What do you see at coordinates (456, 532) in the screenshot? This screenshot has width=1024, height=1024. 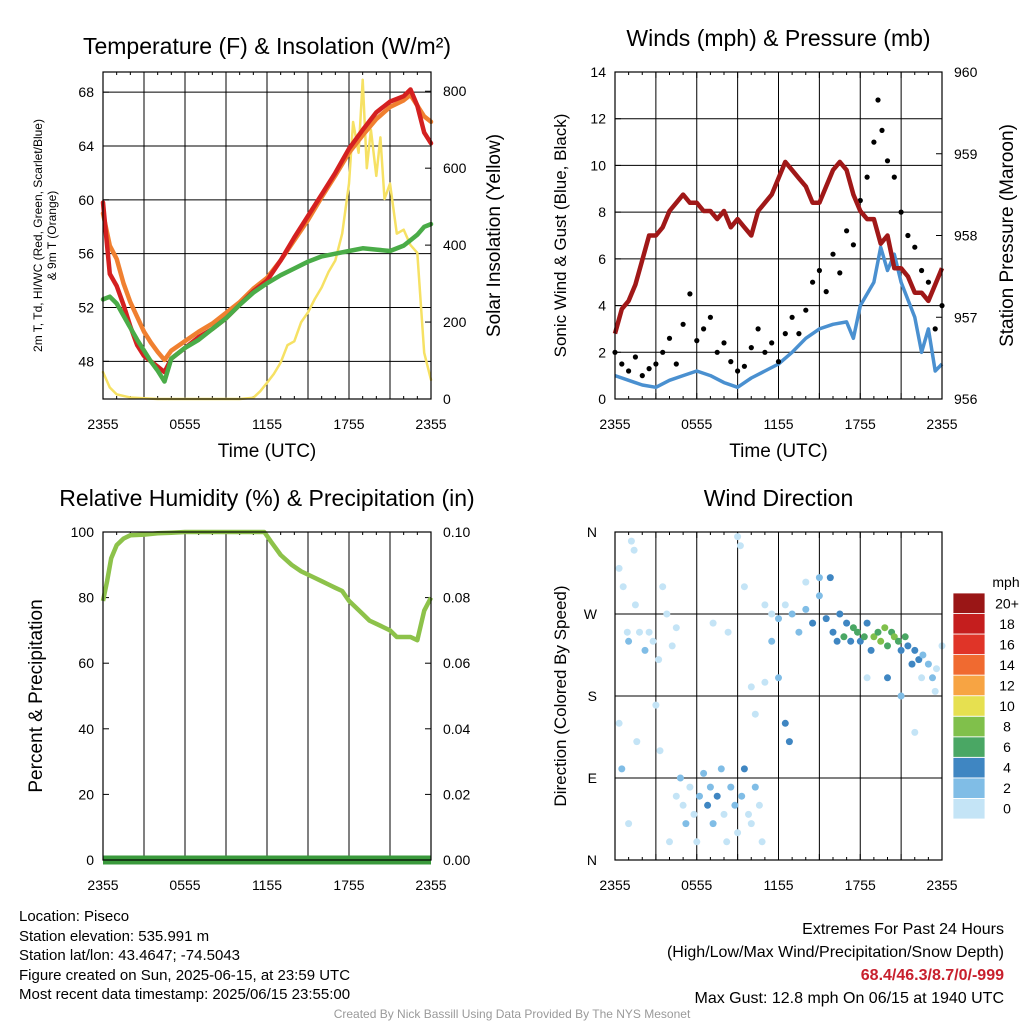 I see `y2-axis-tick-label: 0.10` at bounding box center [456, 532].